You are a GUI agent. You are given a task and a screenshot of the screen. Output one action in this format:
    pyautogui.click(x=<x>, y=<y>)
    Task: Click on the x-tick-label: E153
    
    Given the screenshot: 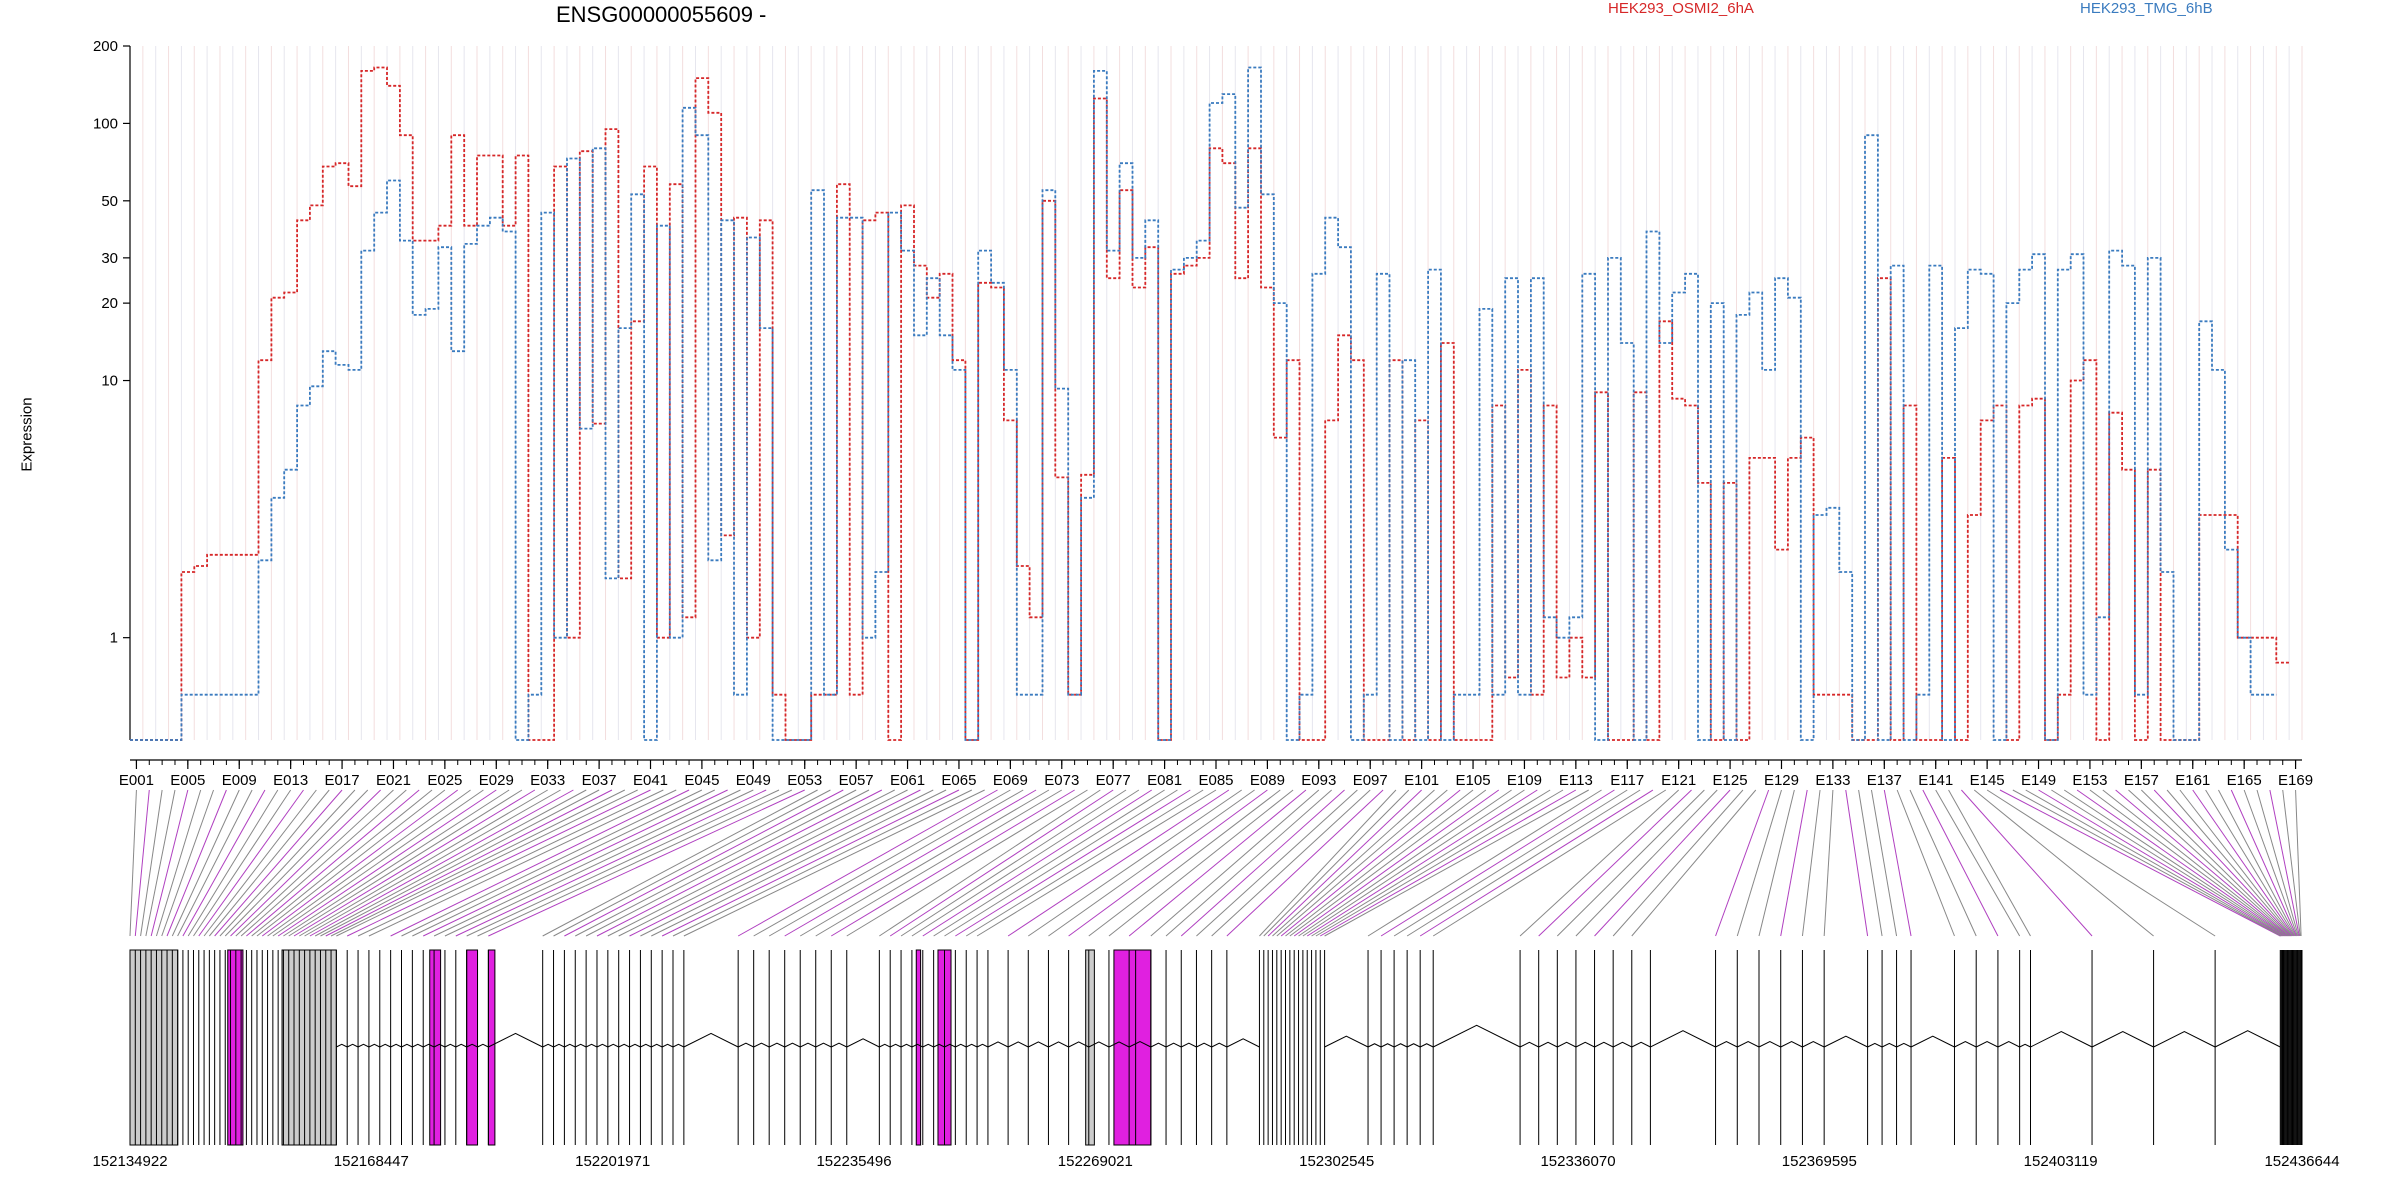 What is the action you would take?
    pyautogui.click(x=2089, y=780)
    